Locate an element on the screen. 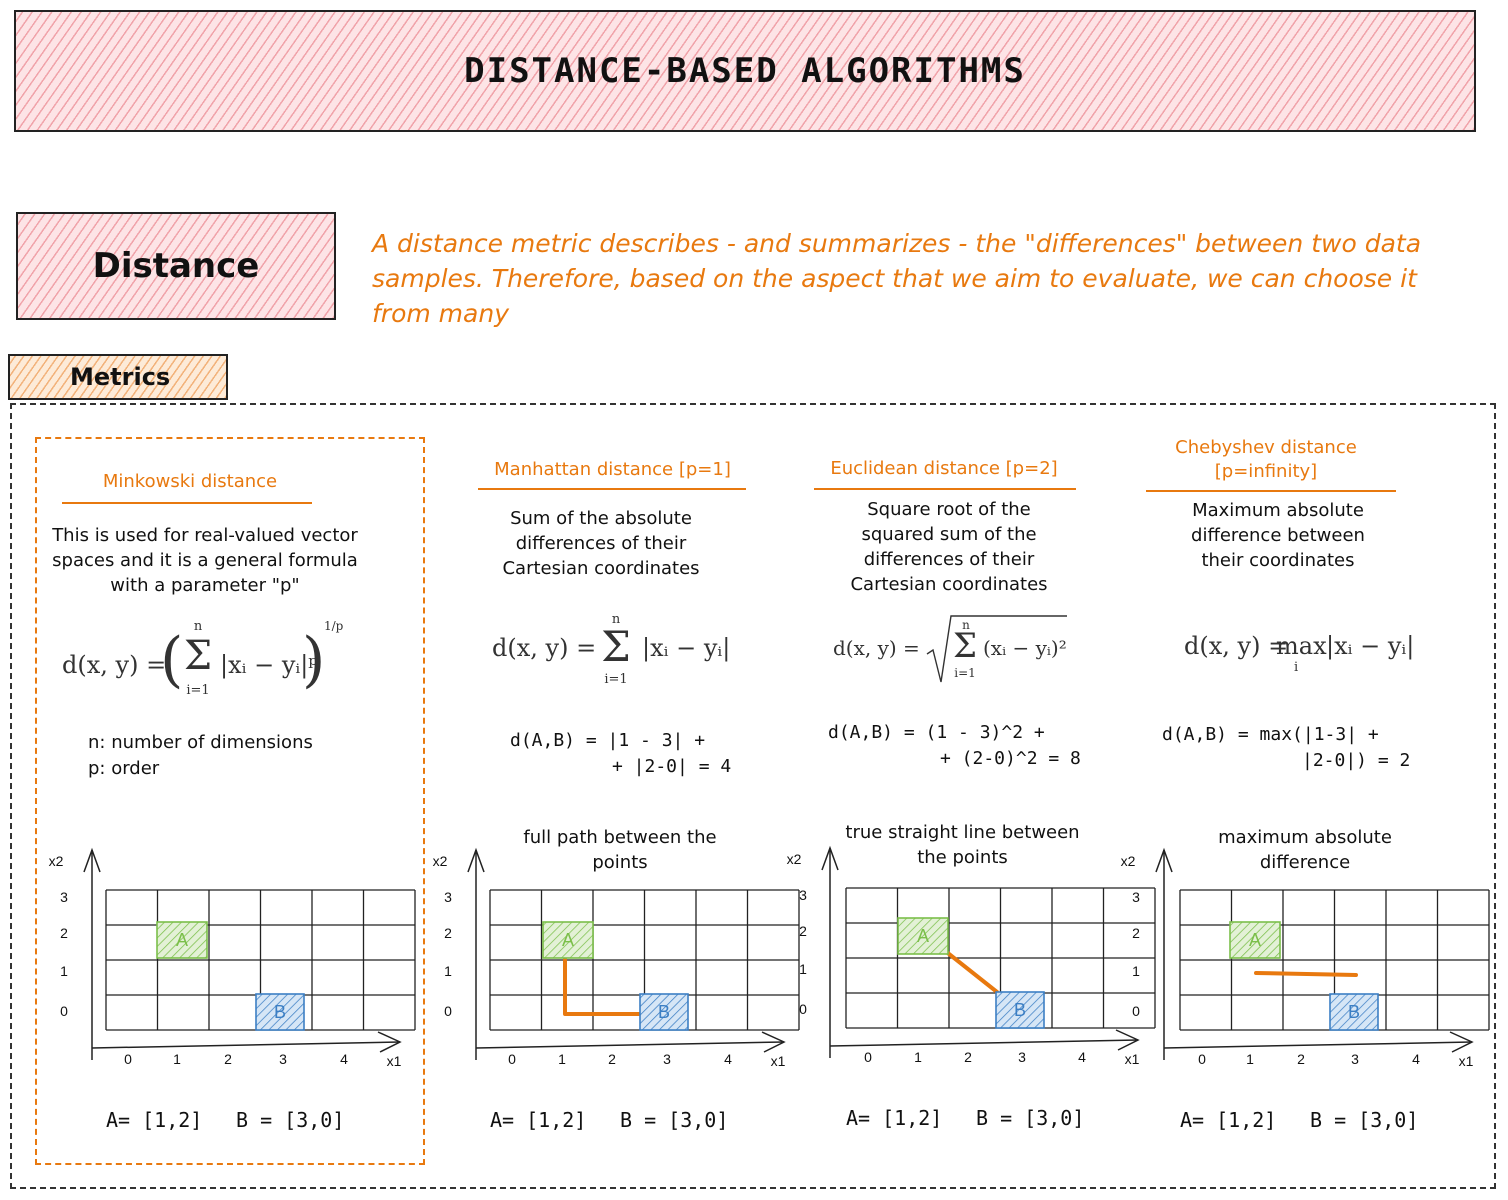 This screenshot has height=1200, width=1508. chebyshev-point-a-marker is located at coordinates (1255, 940).